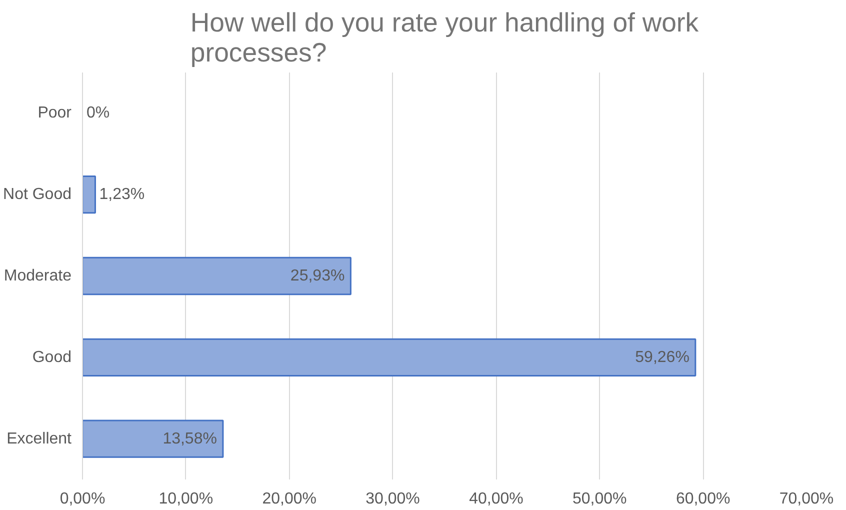 This screenshot has height=510, width=846. Describe the element at coordinates (445, 38) in the screenshot. I see `chart-title: How well do you rate your handling of work processes?` at that location.